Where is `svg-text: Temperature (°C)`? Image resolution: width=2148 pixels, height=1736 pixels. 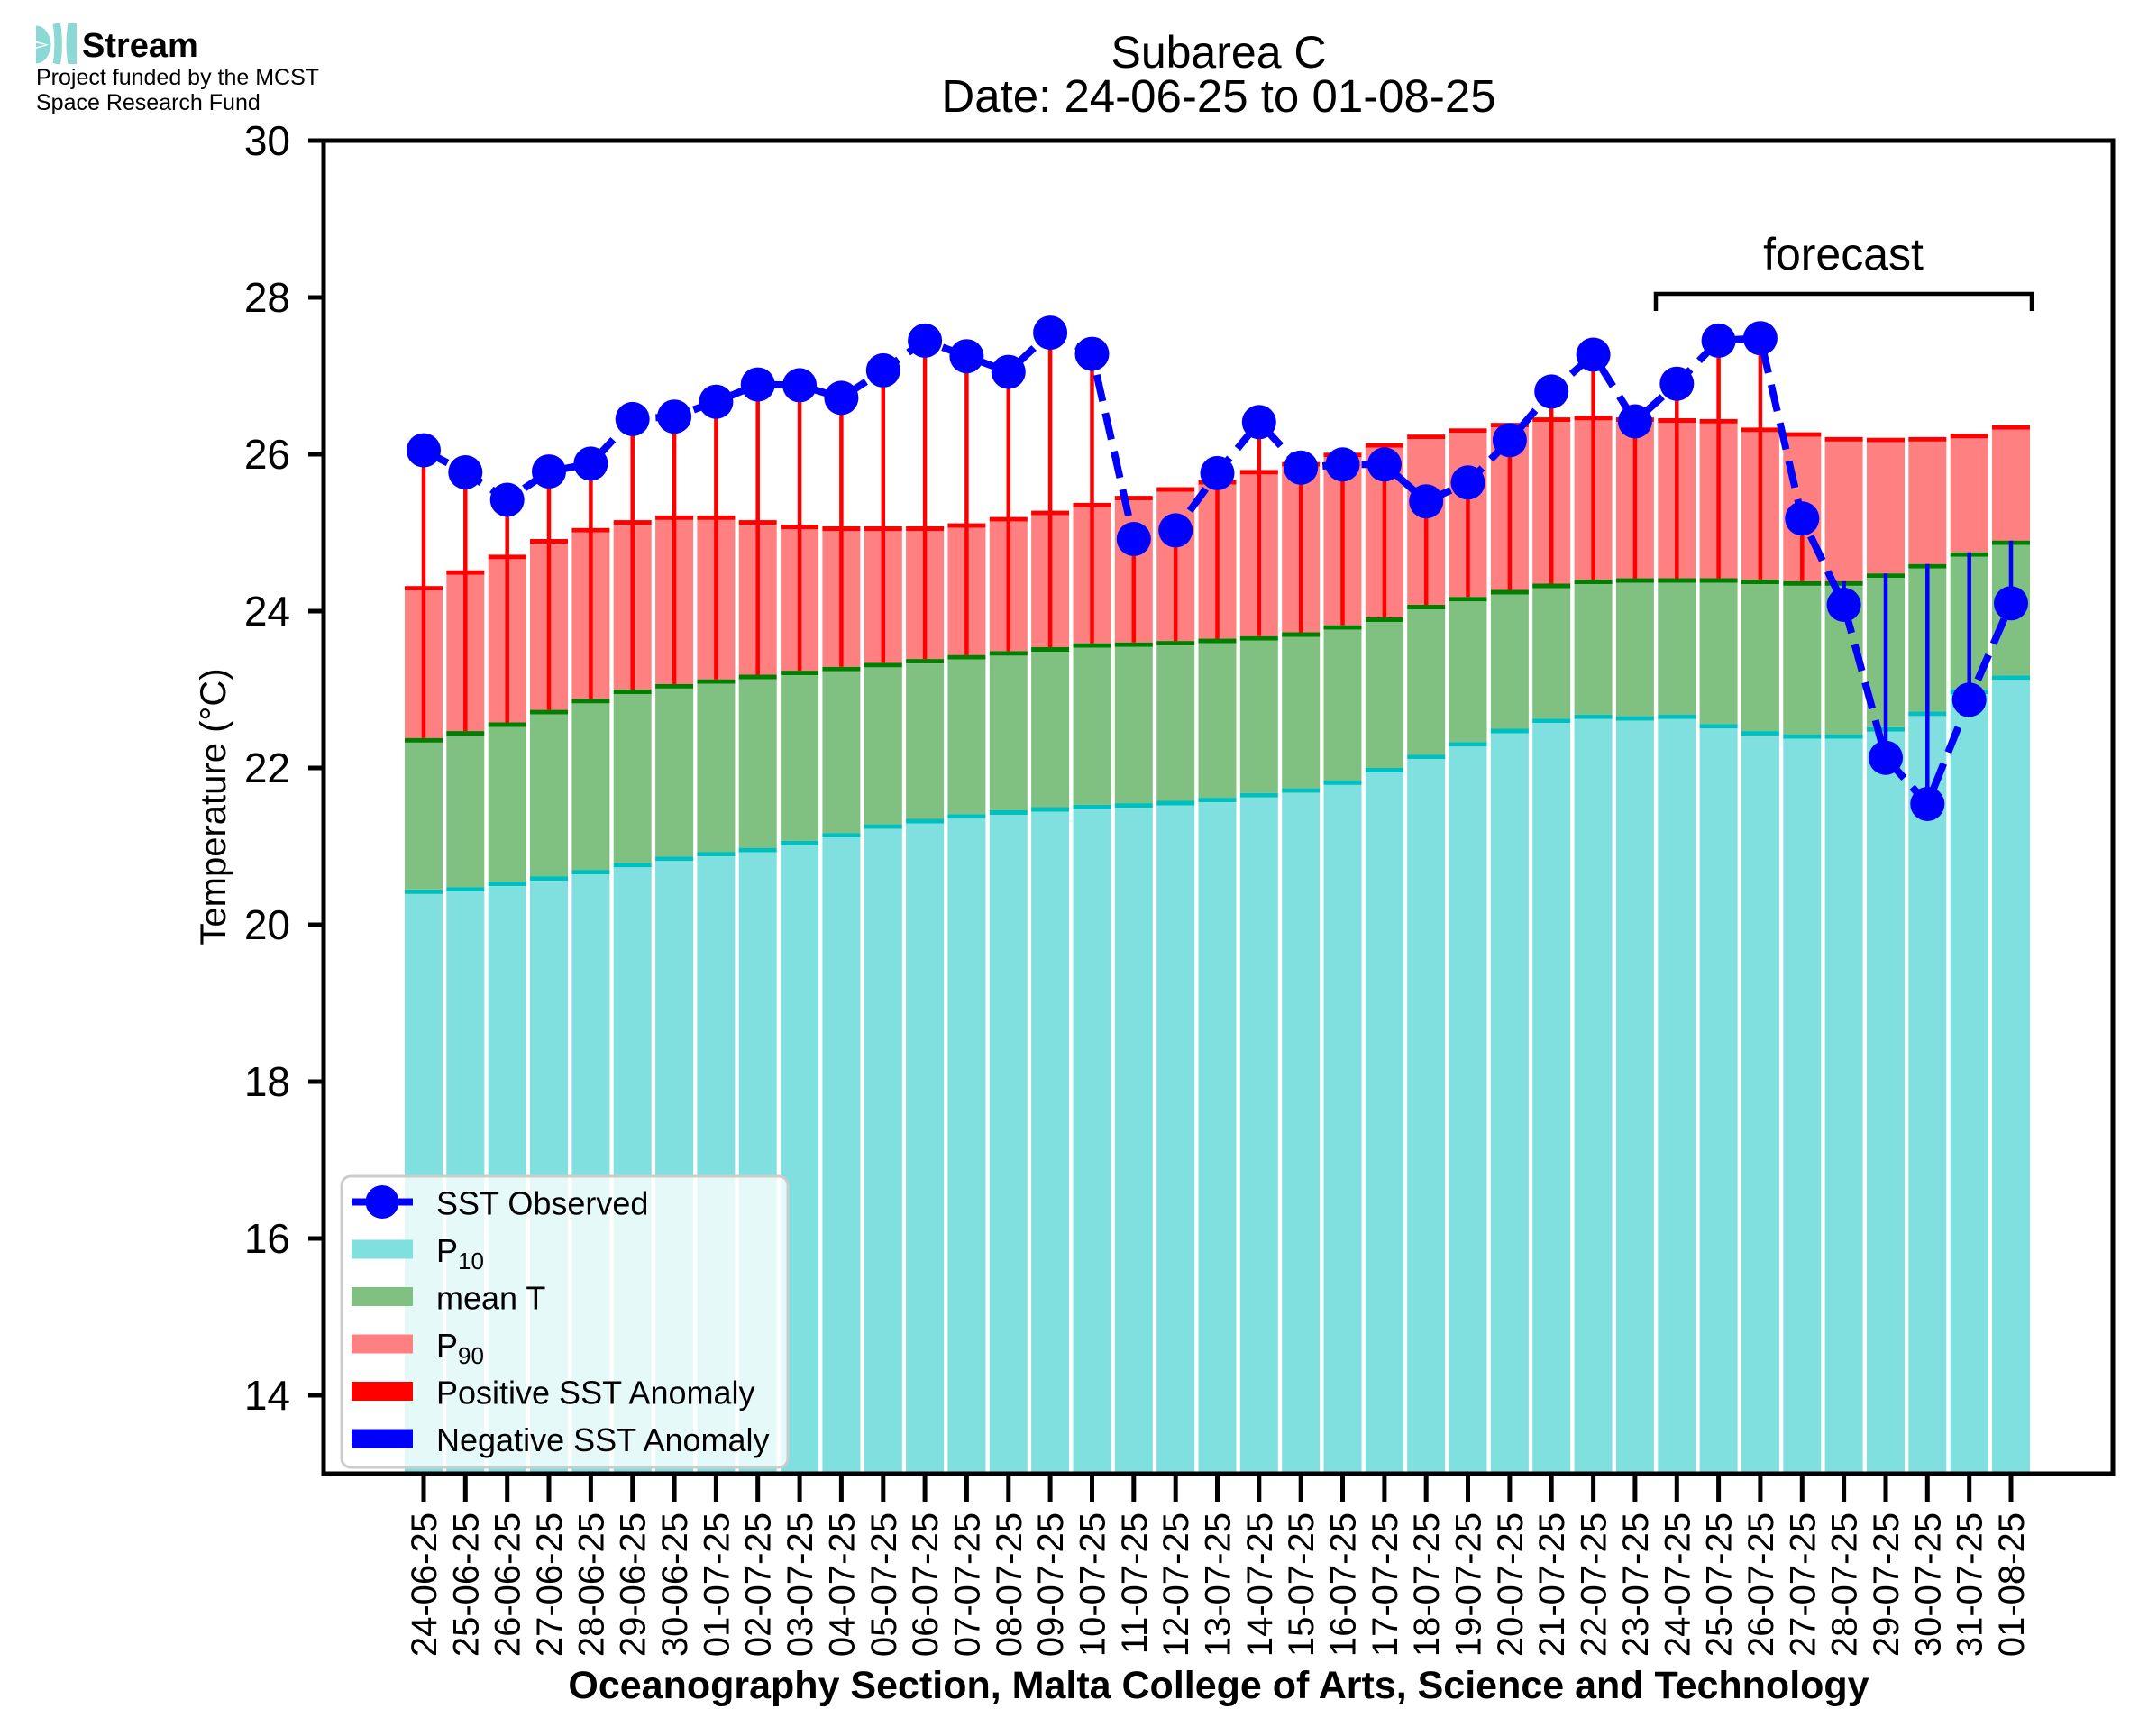 svg-text: Temperature (°C) is located at coordinates (213, 806).